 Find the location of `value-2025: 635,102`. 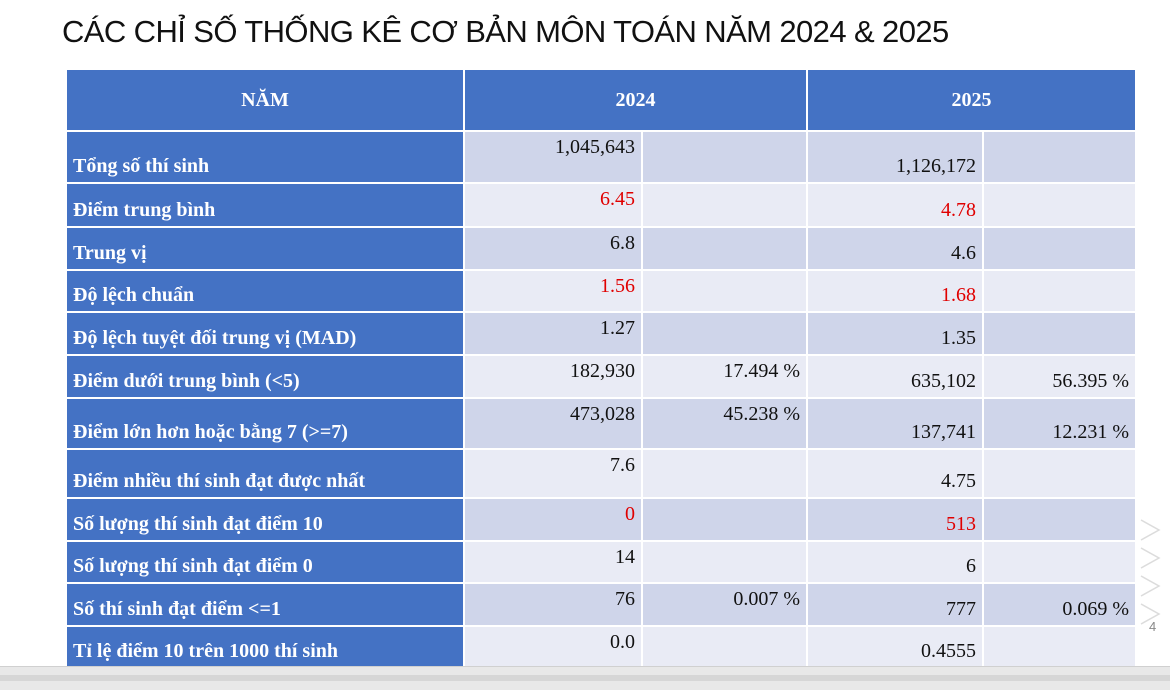

value-2025: 635,102 is located at coordinates (895, 376).